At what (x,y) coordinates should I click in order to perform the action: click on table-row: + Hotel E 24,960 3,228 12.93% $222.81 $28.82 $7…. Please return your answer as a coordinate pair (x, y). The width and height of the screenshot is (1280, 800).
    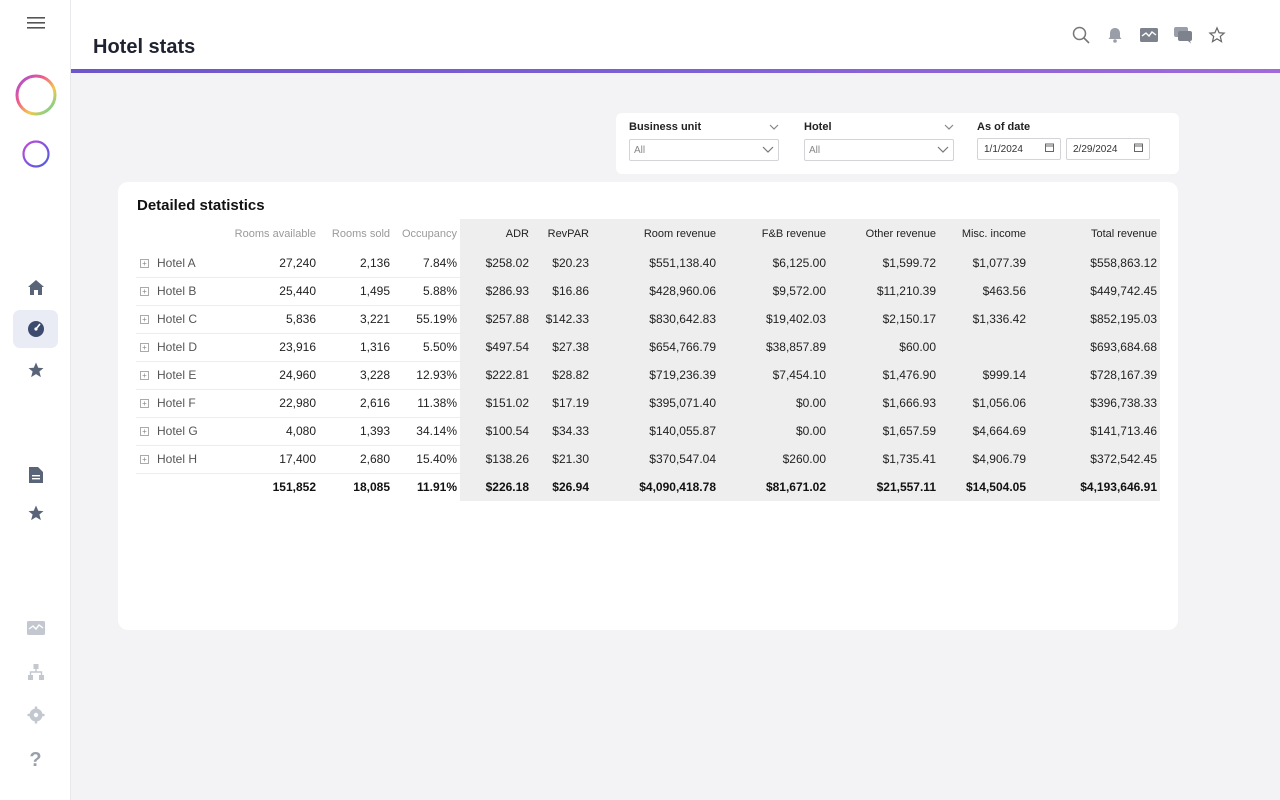
    Looking at the image, I should click on (648, 375).